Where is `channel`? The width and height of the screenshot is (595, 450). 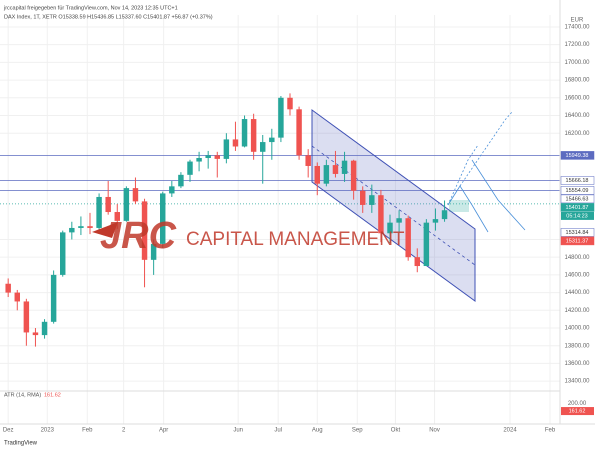
channel is located at coordinates (393, 205).